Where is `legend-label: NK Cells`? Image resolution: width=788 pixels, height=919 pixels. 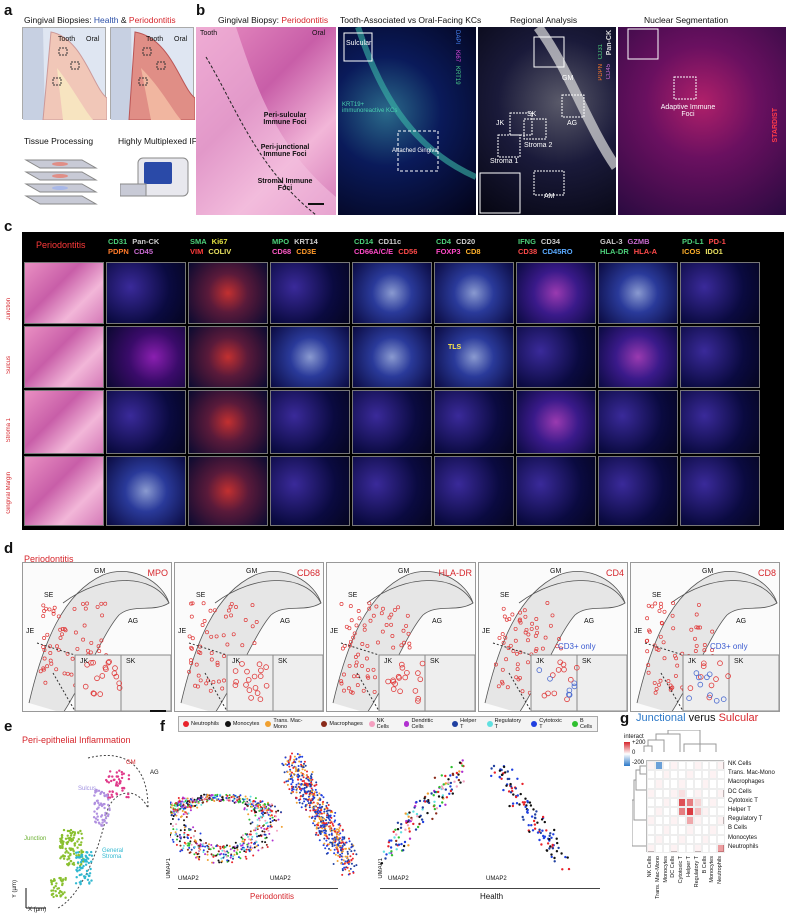
legend-label: NK Cells is located at coordinates (382, 724).